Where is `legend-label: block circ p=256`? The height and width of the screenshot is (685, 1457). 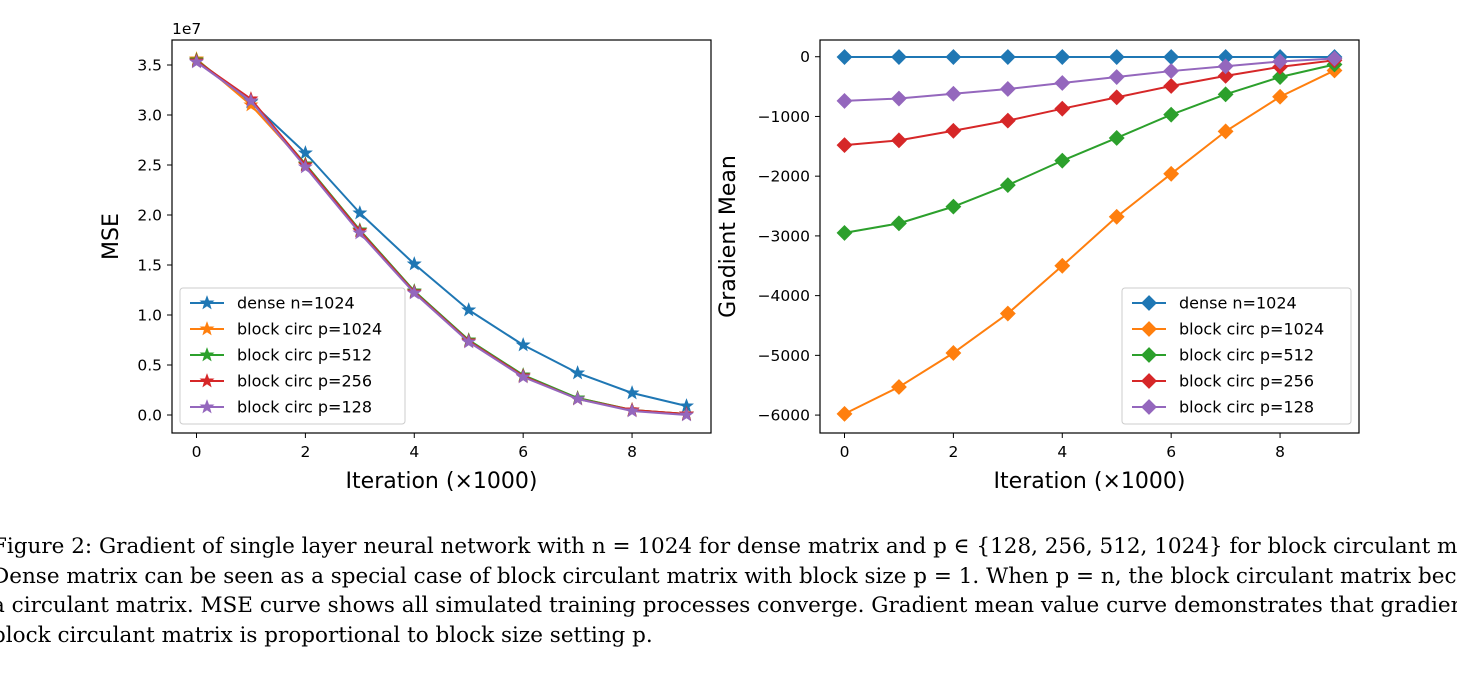 legend-label: block circ p=256 is located at coordinates (304, 381).